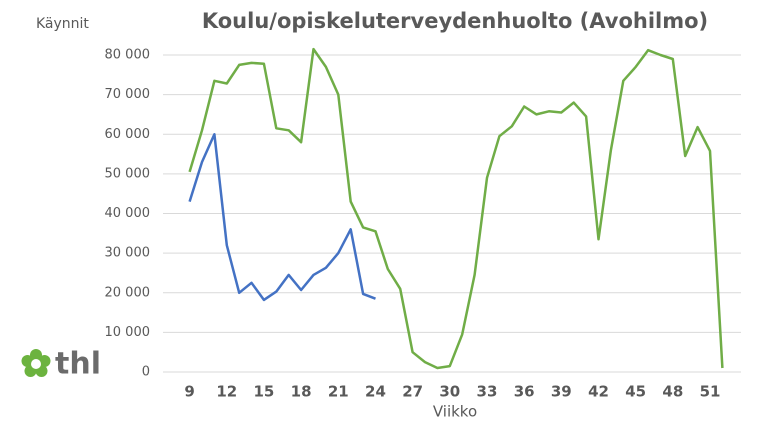  Describe the element at coordinates (282, 217) in the screenshot. I see `series-line` at that location.